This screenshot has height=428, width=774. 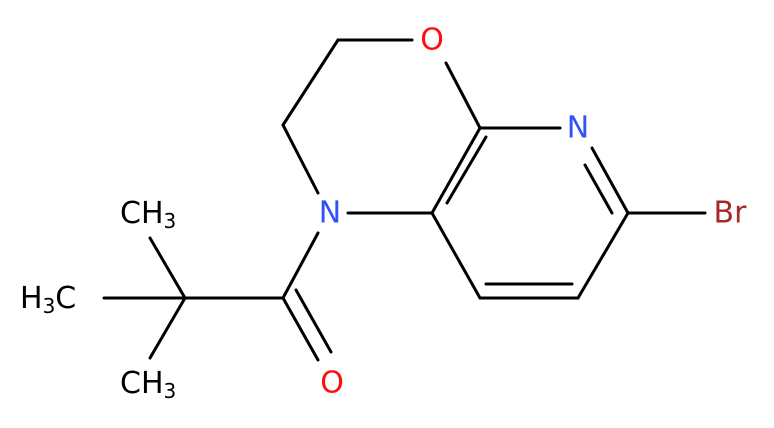 What do you see at coordinates (31, 298) in the screenshot?
I see `atom-text: H` at bounding box center [31, 298].